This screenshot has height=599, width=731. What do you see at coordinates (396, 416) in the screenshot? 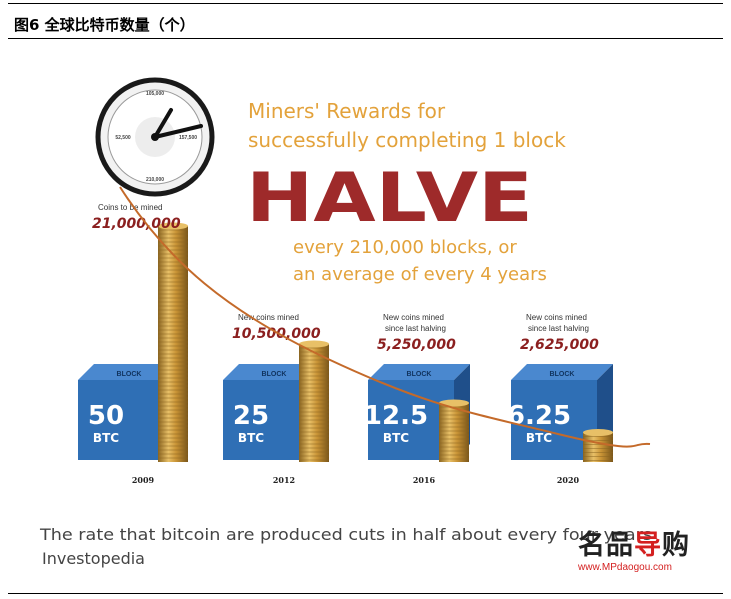
I see `reward-value: 12.5` at bounding box center [396, 416].